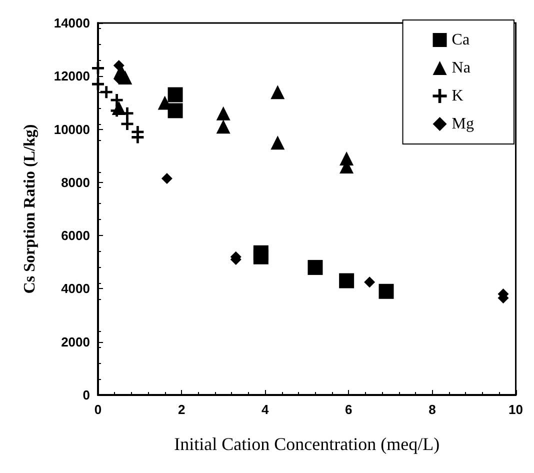  I want to click on y-tick-label: 4000, so click(75, 288).